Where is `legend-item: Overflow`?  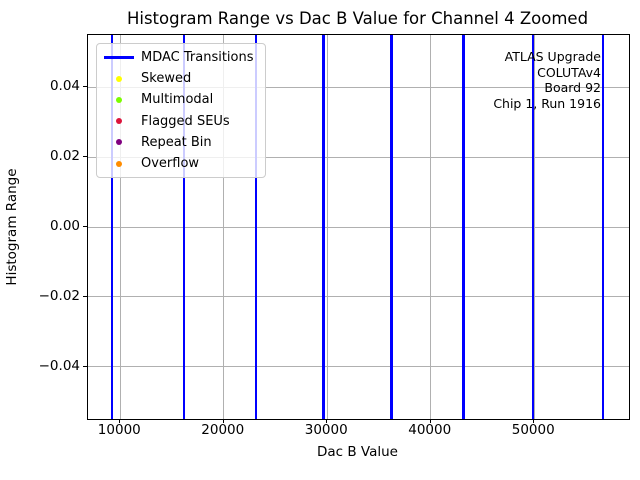 legend-item: Overflow is located at coordinates (181, 163).